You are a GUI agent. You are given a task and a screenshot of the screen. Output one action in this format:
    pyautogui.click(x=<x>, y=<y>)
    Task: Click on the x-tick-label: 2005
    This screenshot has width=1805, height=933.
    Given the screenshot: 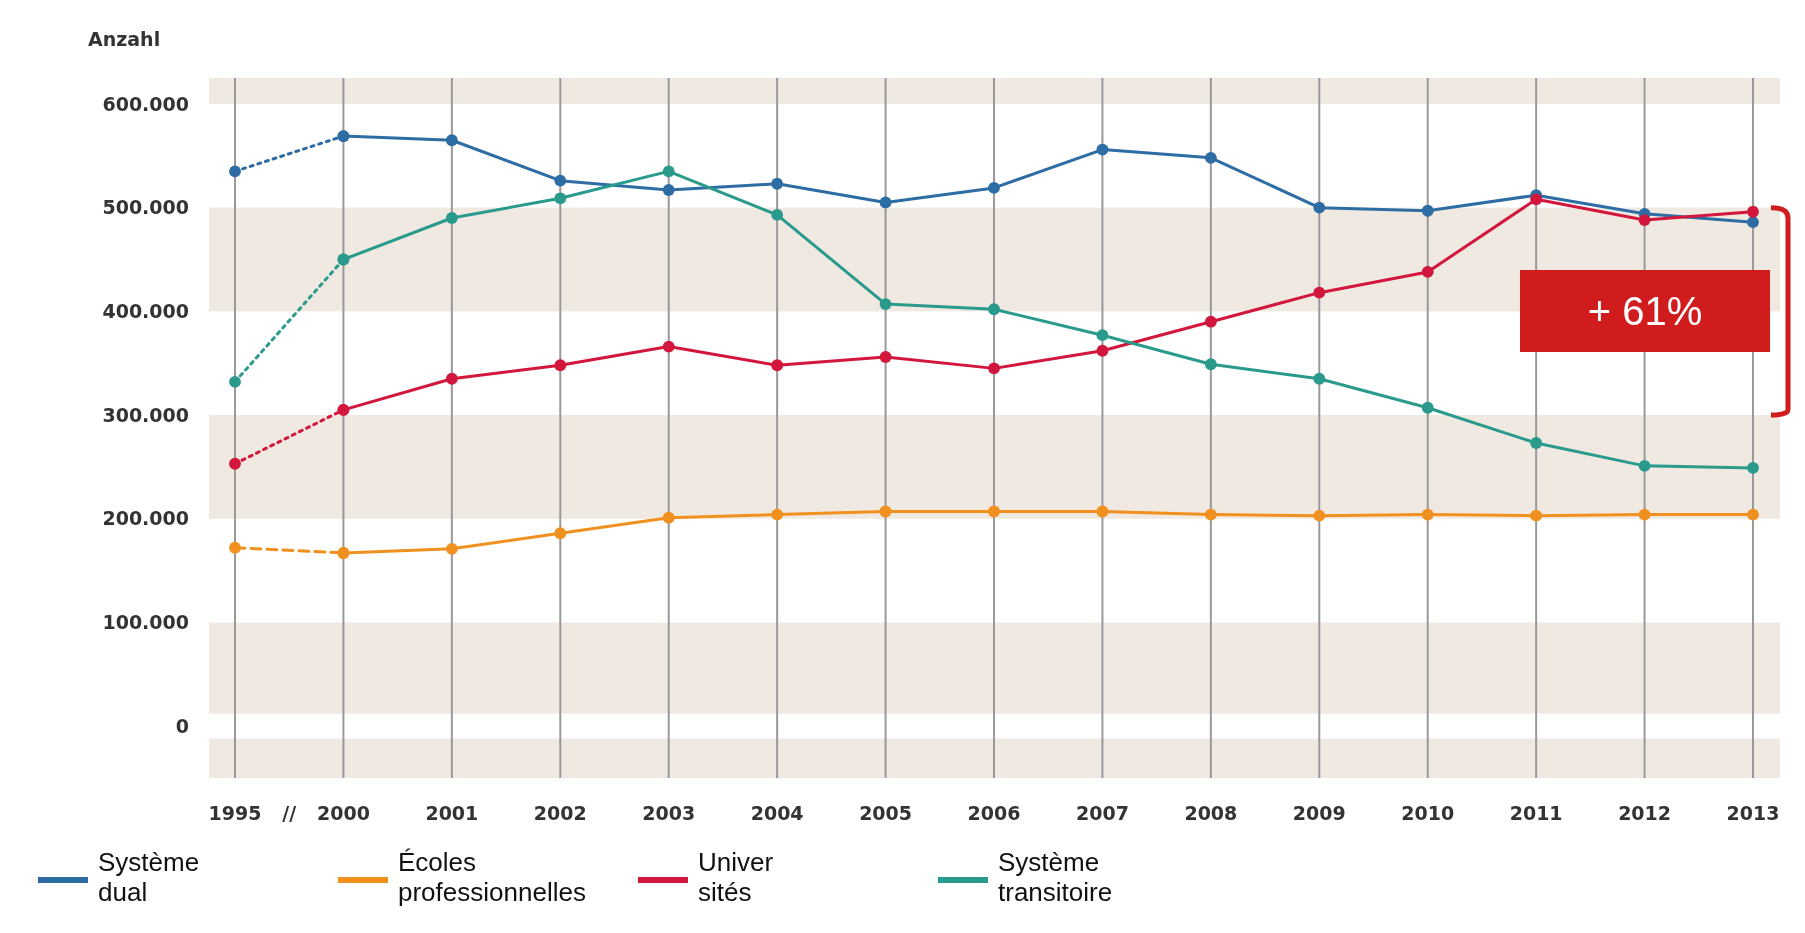 What is the action you would take?
    pyautogui.click(x=886, y=813)
    